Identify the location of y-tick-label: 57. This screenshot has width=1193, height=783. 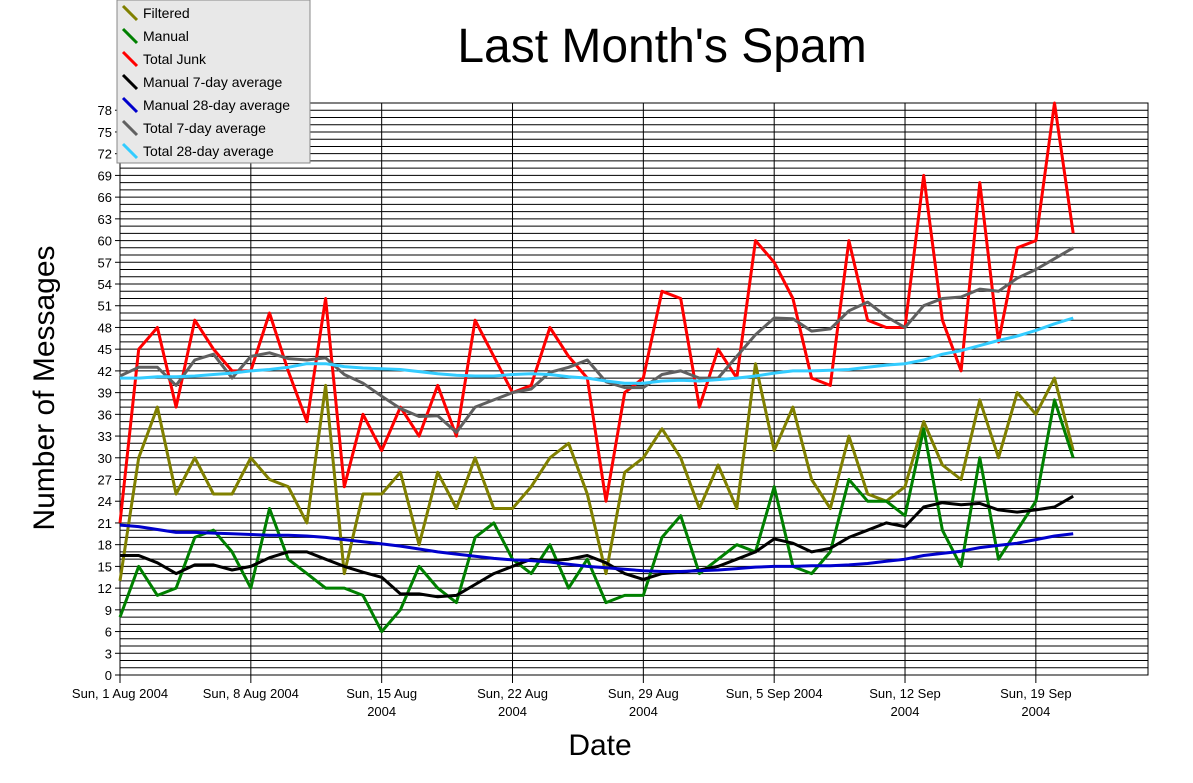
(105, 262).